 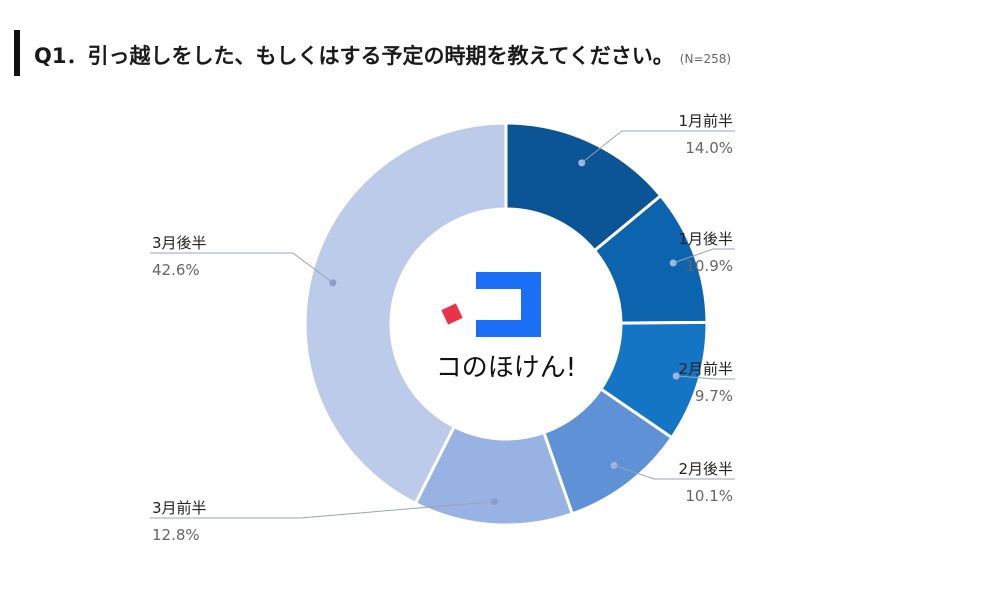 What do you see at coordinates (705, 239) in the screenshot?
I see `slice-category-label: 1月後半` at bounding box center [705, 239].